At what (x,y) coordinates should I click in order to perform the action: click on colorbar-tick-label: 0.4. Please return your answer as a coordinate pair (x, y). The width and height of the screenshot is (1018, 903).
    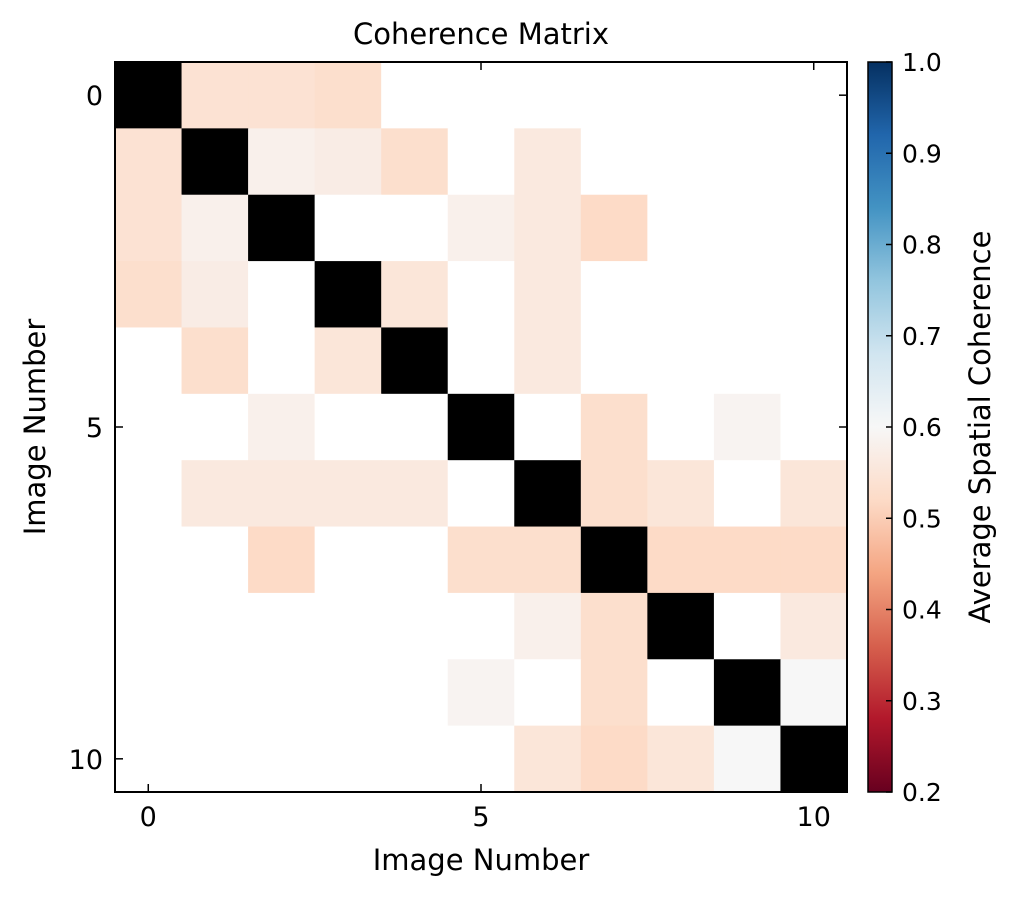
    Looking at the image, I should click on (922, 610).